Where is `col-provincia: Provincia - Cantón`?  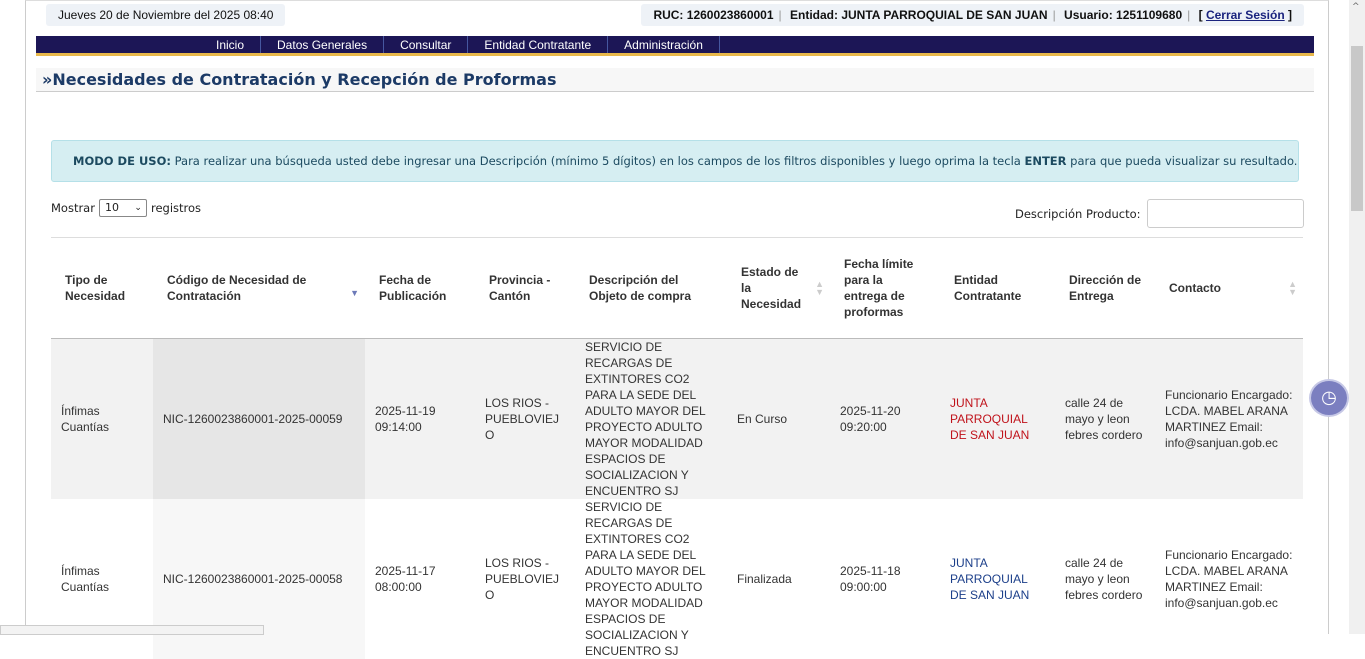
col-provincia: Provincia - Cantón is located at coordinates (525, 288).